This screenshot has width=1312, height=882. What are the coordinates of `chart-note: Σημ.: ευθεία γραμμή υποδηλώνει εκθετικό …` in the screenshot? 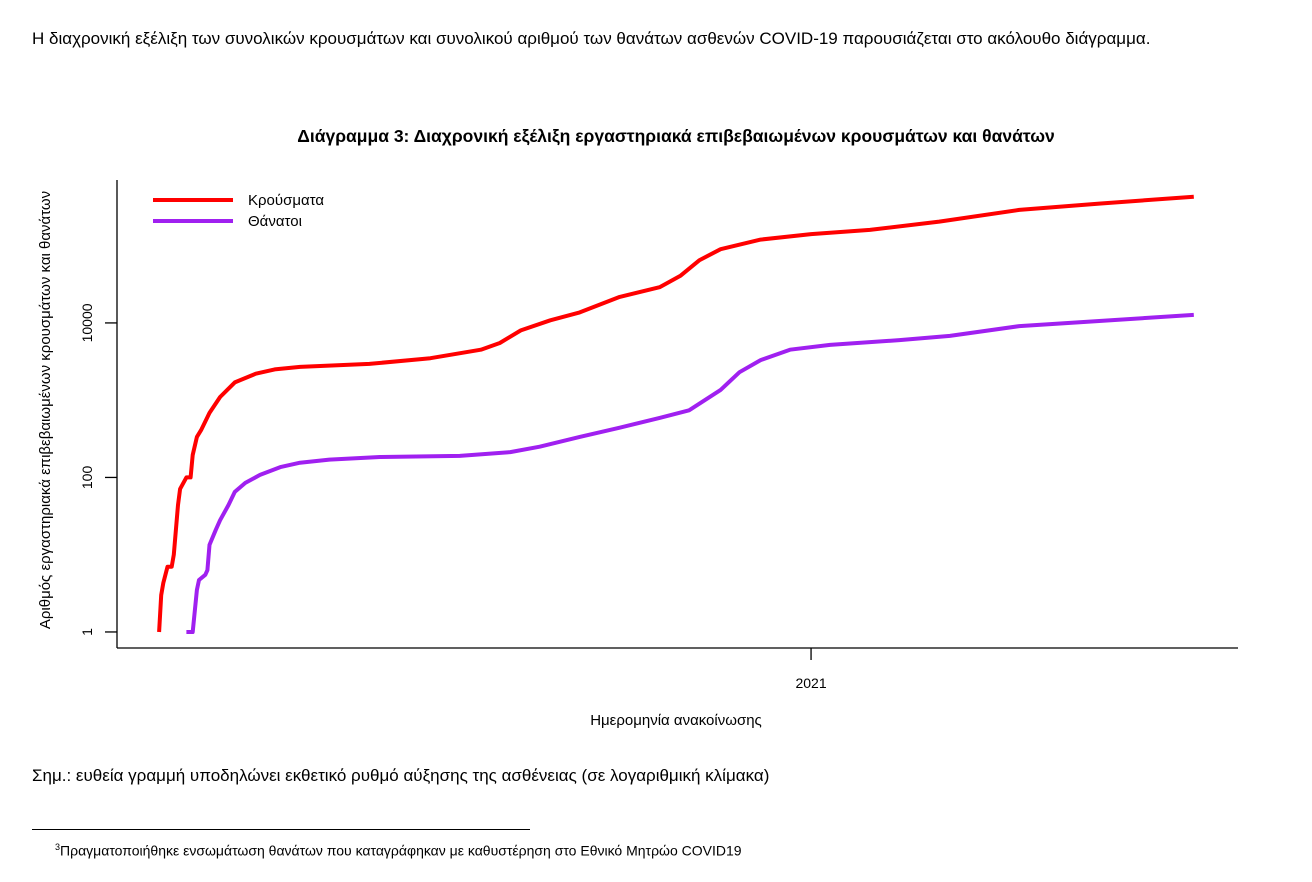 It's located at (401, 775).